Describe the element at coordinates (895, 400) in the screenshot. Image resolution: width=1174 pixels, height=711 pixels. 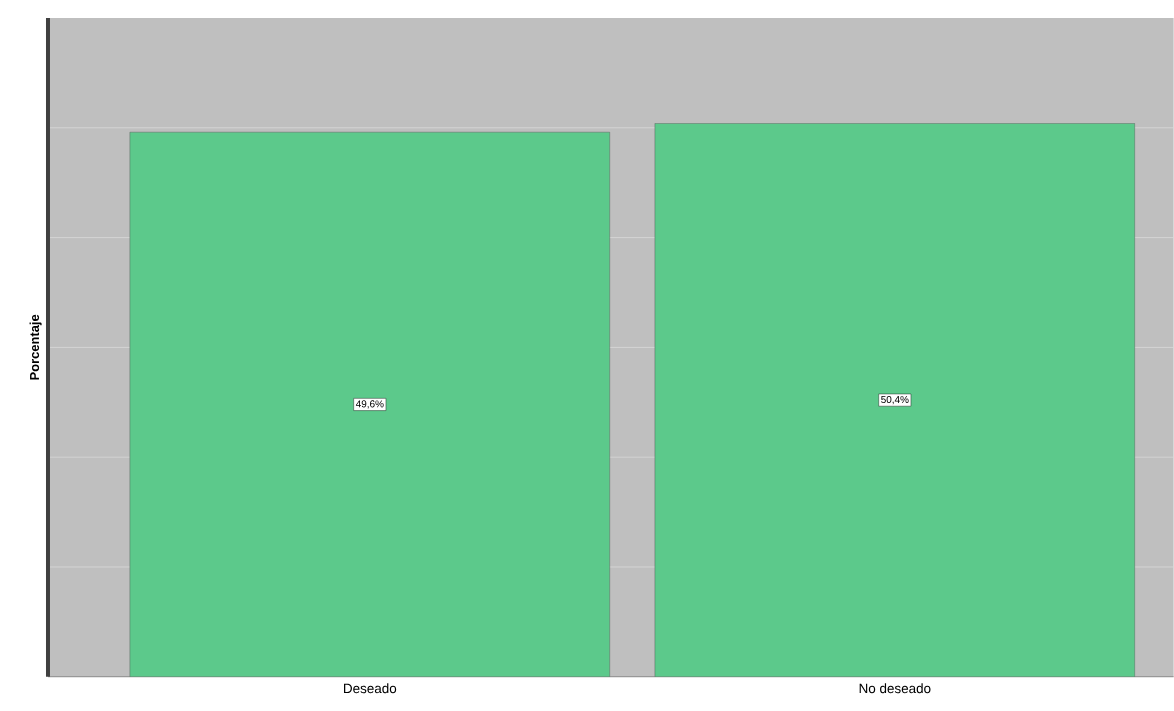
I see `data-label: 50,4%` at that location.